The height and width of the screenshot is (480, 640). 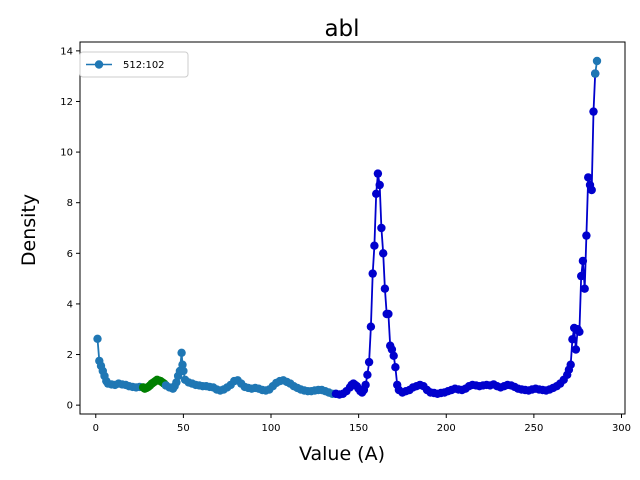 I want to click on legend-entry-label: 512:102, so click(x=144, y=65).